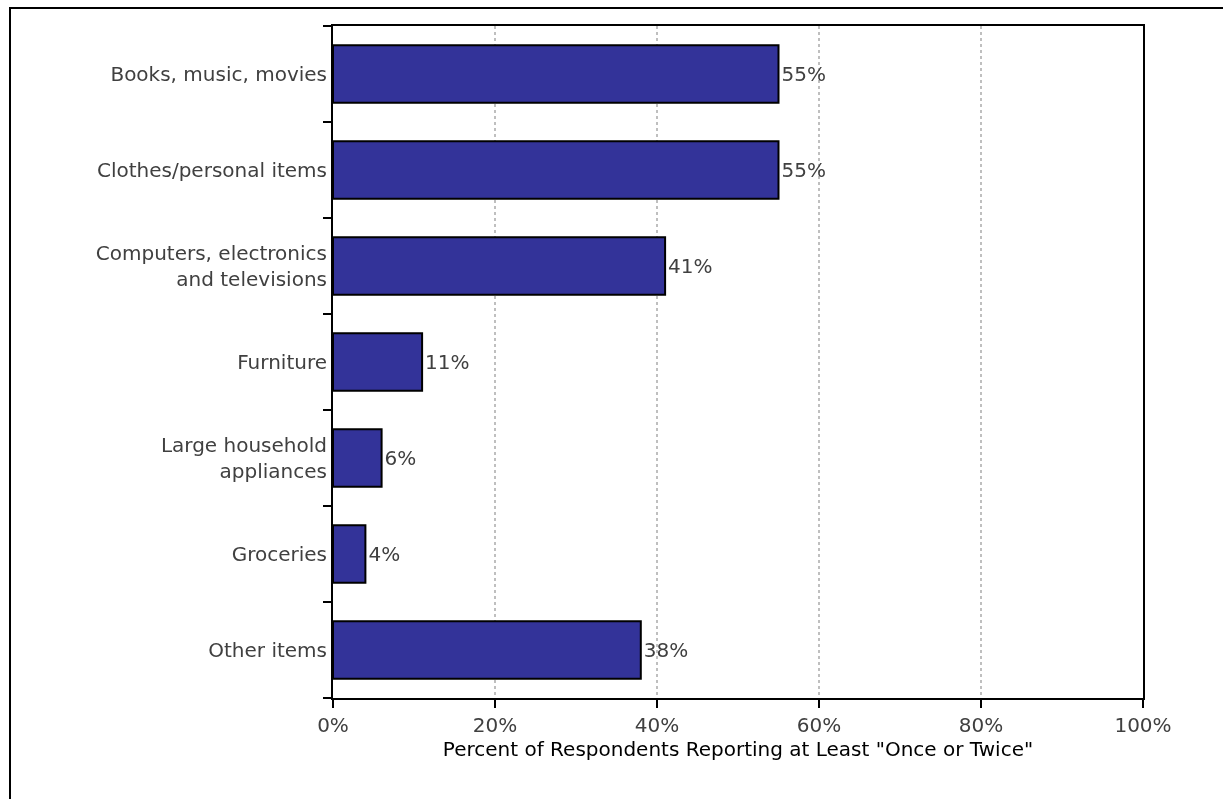 The image size is (1223, 799). What do you see at coordinates (819, 725) in the screenshot?
I see `x-tick-label: 60%` at bounding box center [819, 725].